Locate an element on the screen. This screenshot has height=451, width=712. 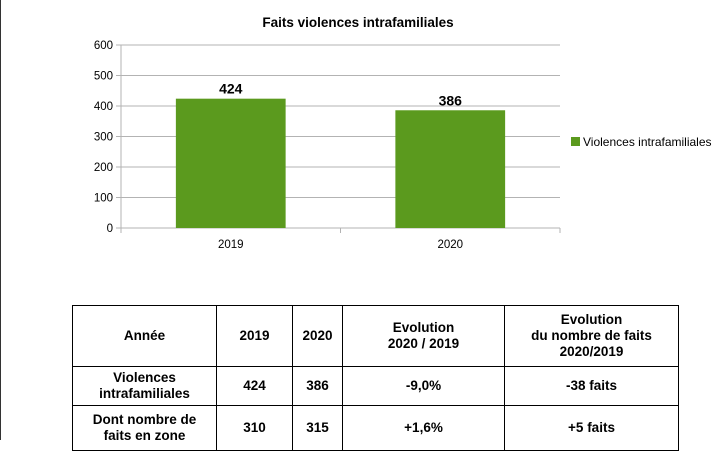
y-tick-label: 300 is located at coordinates (103, 138).